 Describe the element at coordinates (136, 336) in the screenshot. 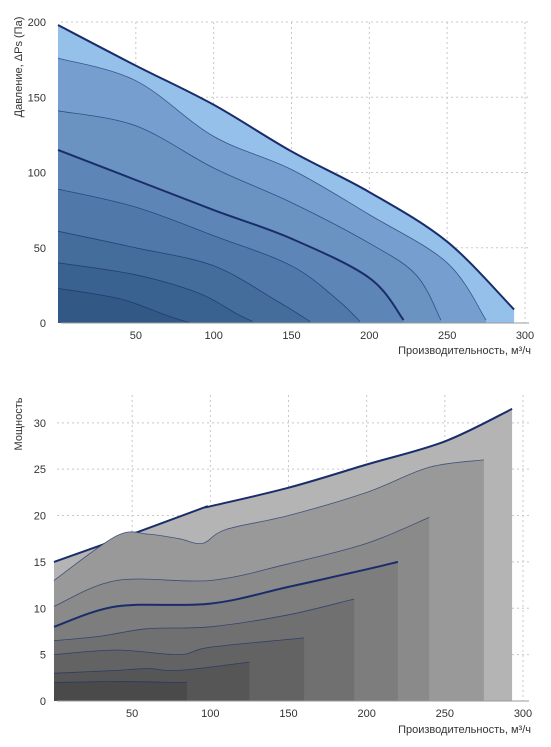

I see `pressure-x-tick-label: 50` at that location.